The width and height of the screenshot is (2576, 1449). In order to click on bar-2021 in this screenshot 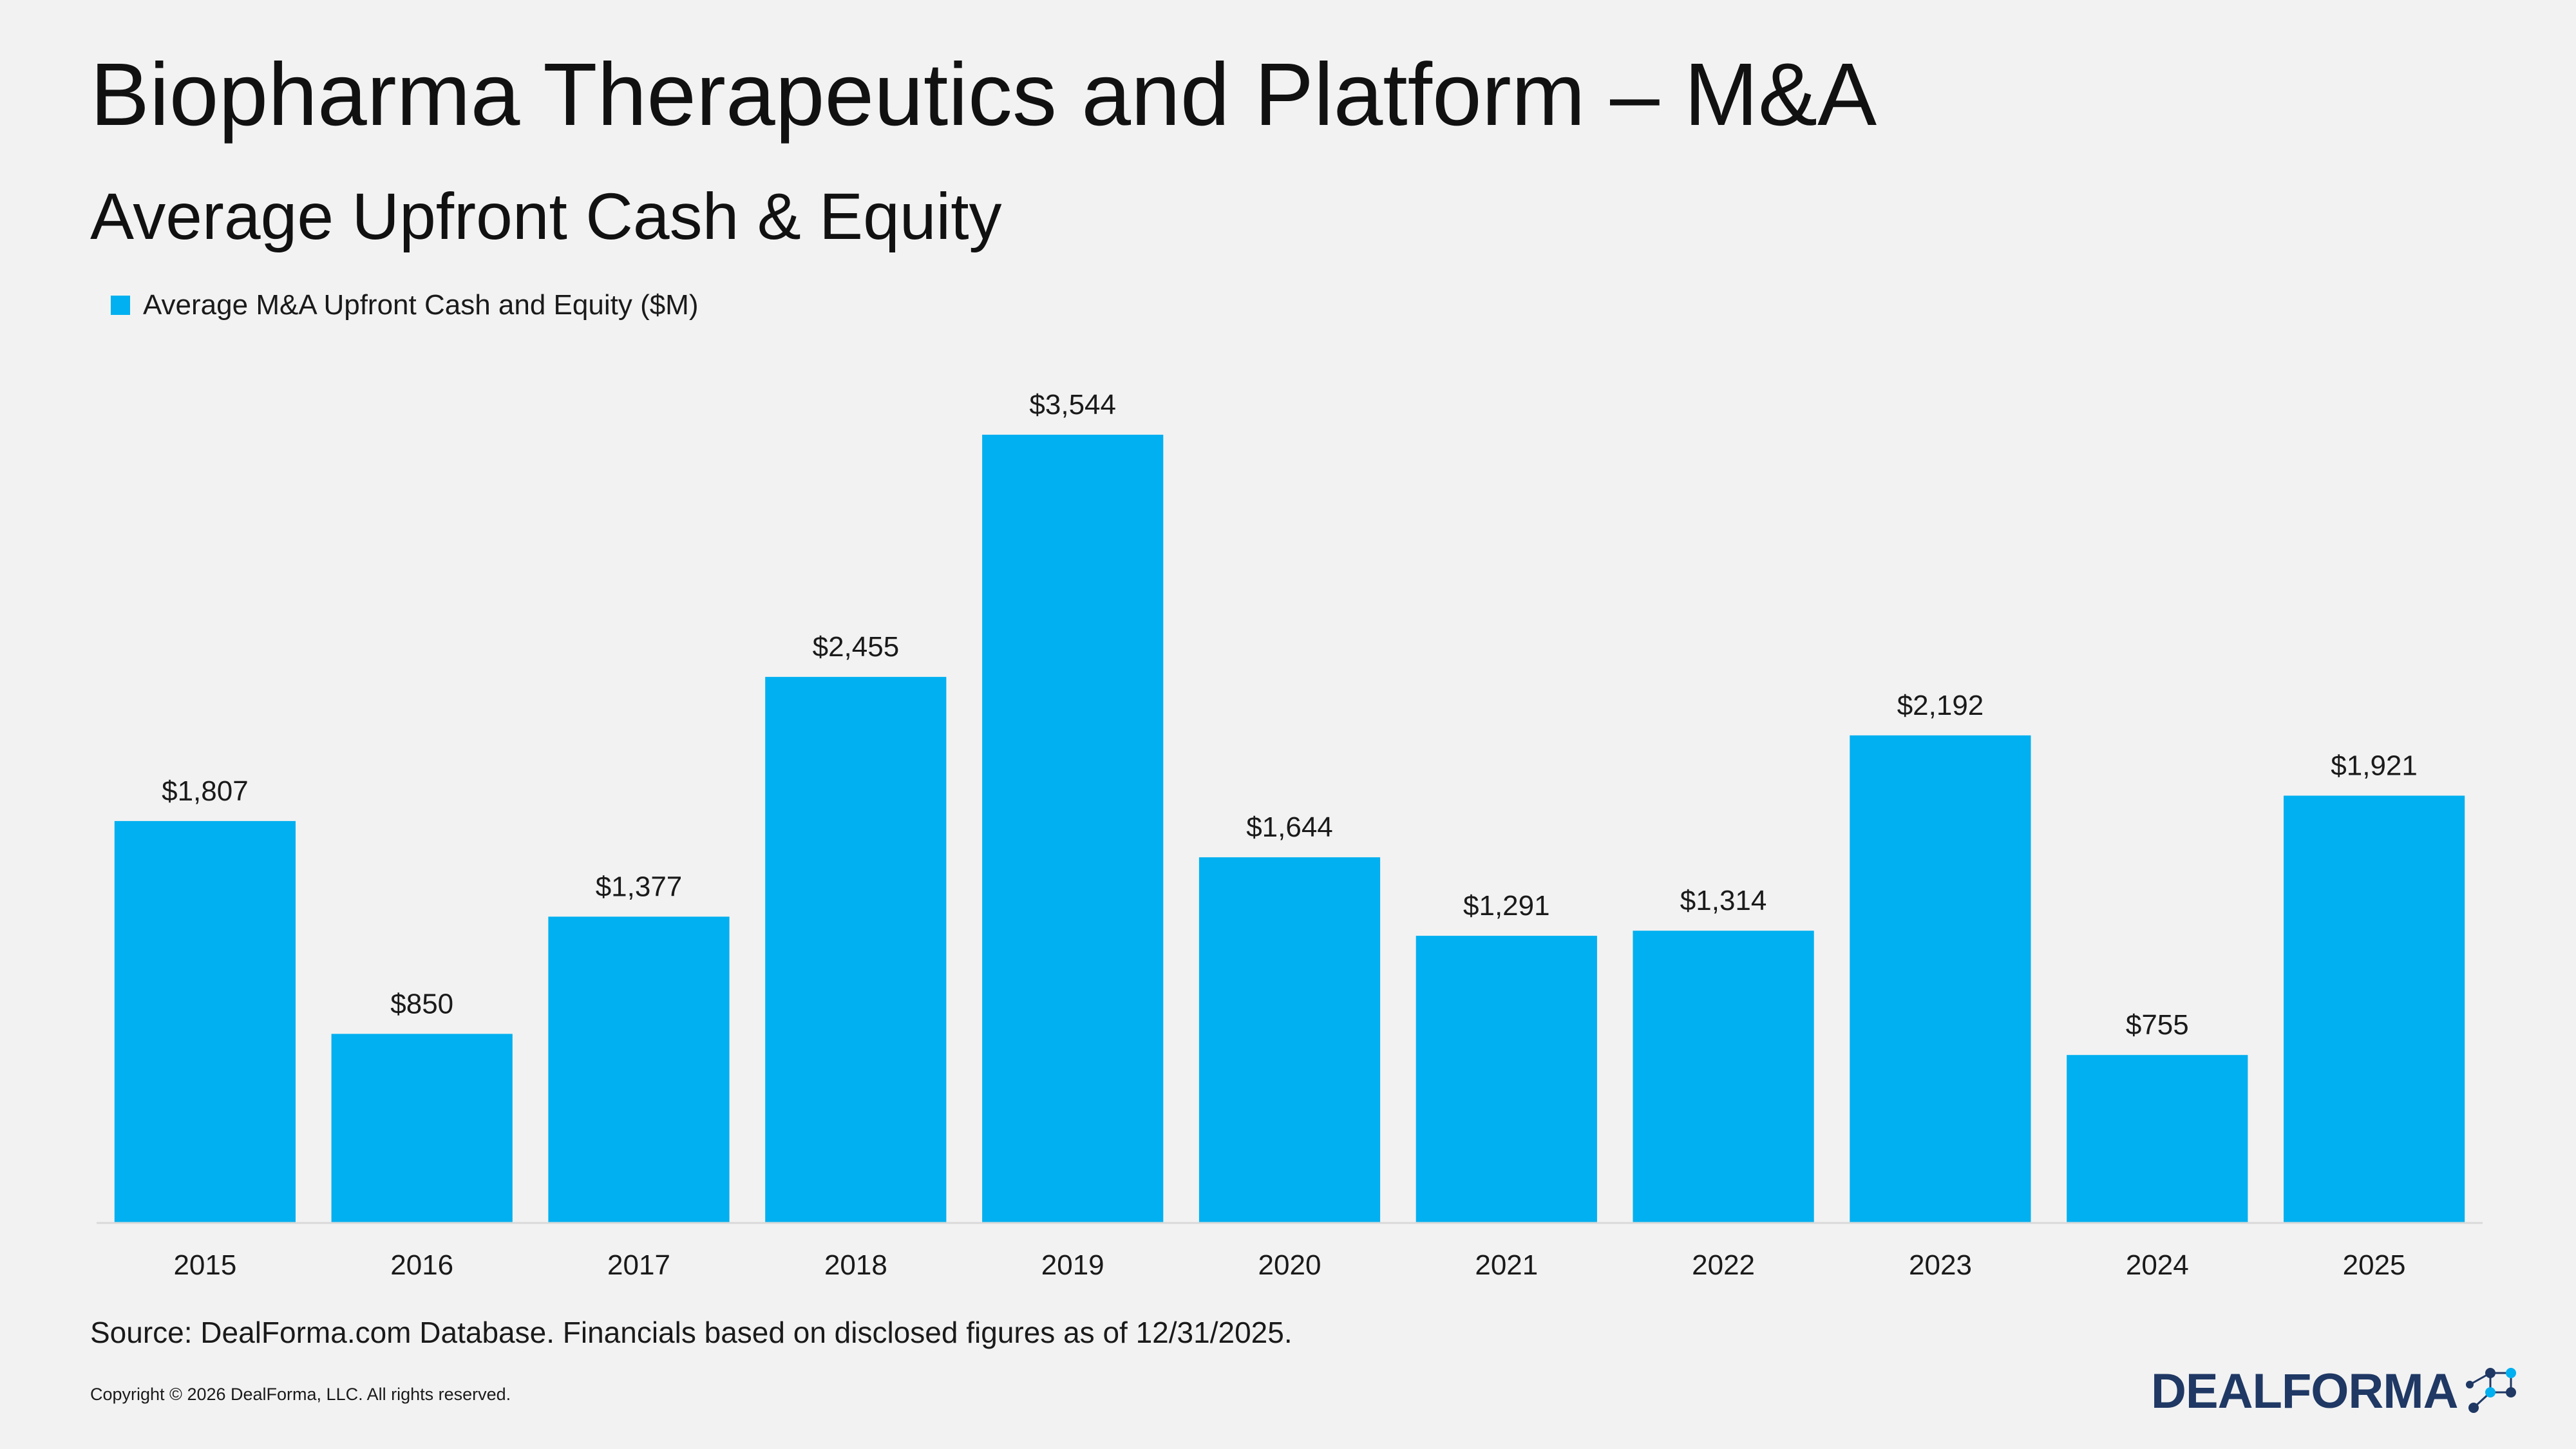, I will do `click(1506, 1079)`.